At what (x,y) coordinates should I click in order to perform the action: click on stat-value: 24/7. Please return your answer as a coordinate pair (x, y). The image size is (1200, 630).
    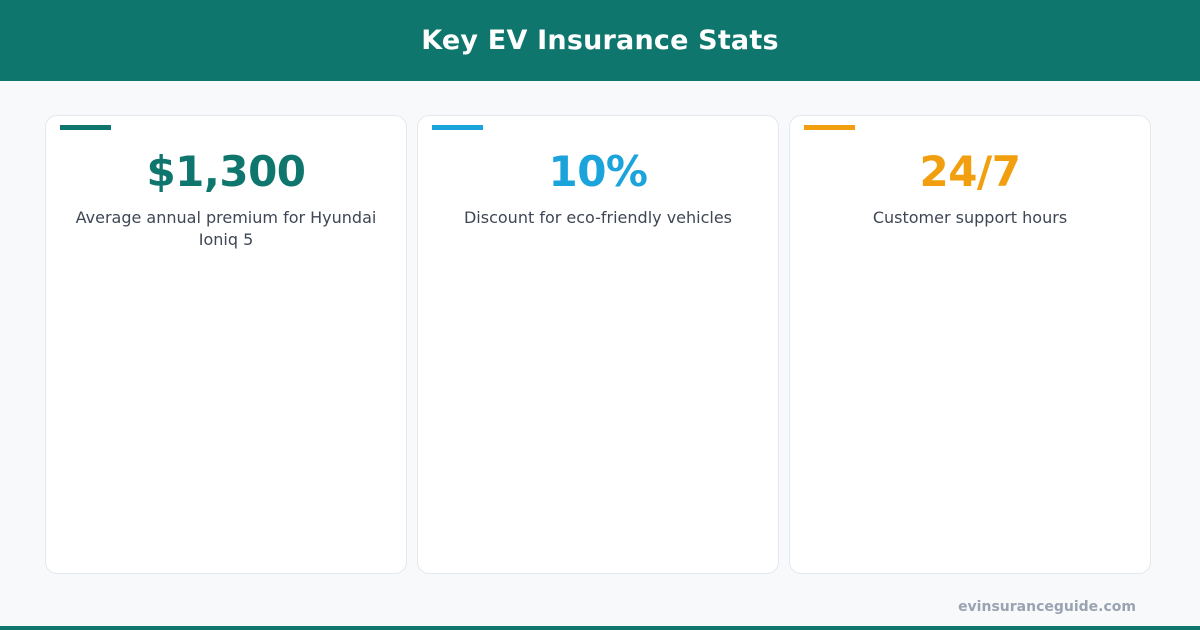
    Looking at the image, I should click on (970, 171).